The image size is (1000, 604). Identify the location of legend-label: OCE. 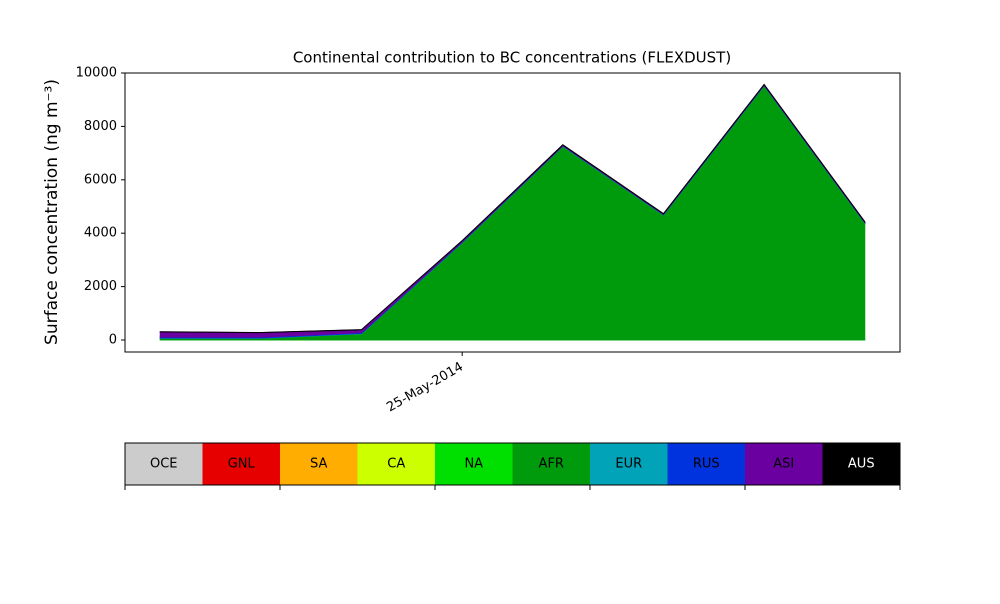
(164, 464).